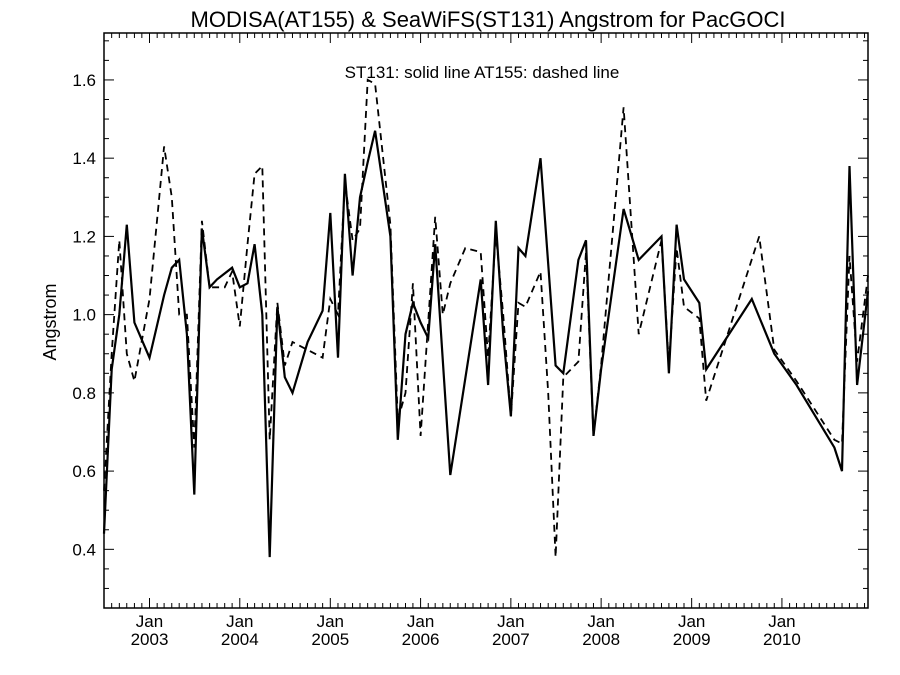 This screenshot has width=900, height=675. What do you see at coordinates (482, 72) in the screenshot?
I see `series-annotation: ST131: solid line AT155: dashed line` at bounding box center [482, 72].